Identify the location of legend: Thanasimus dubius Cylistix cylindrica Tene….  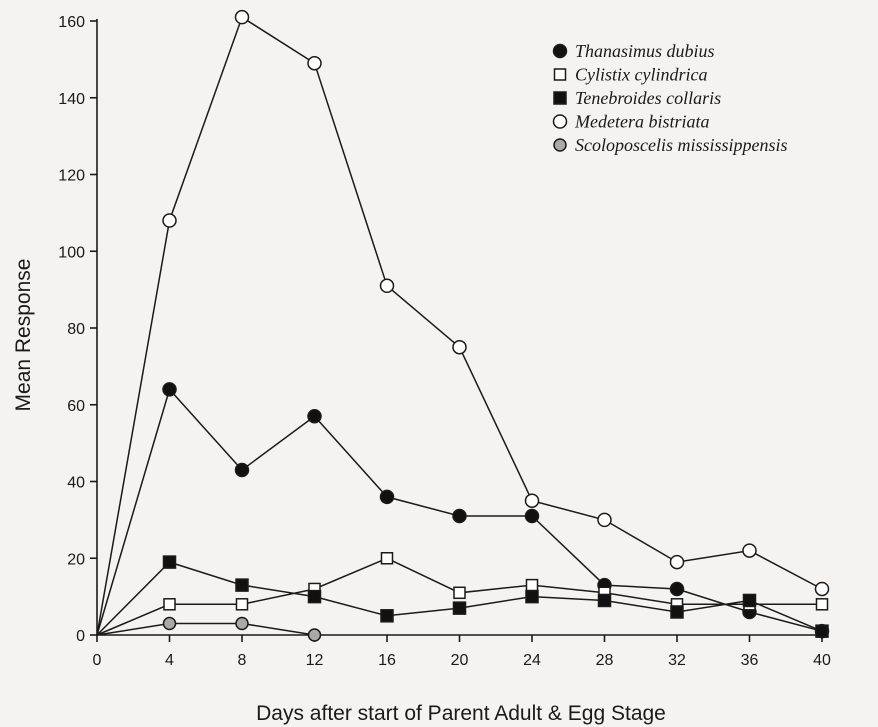
(670, 98).